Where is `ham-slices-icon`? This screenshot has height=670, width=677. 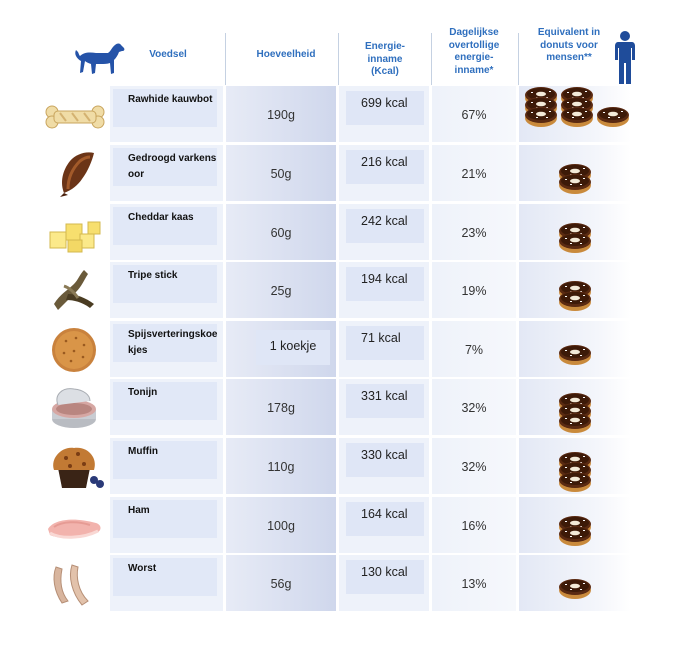 ham-slices-icon is located at coordinates (75, 525).